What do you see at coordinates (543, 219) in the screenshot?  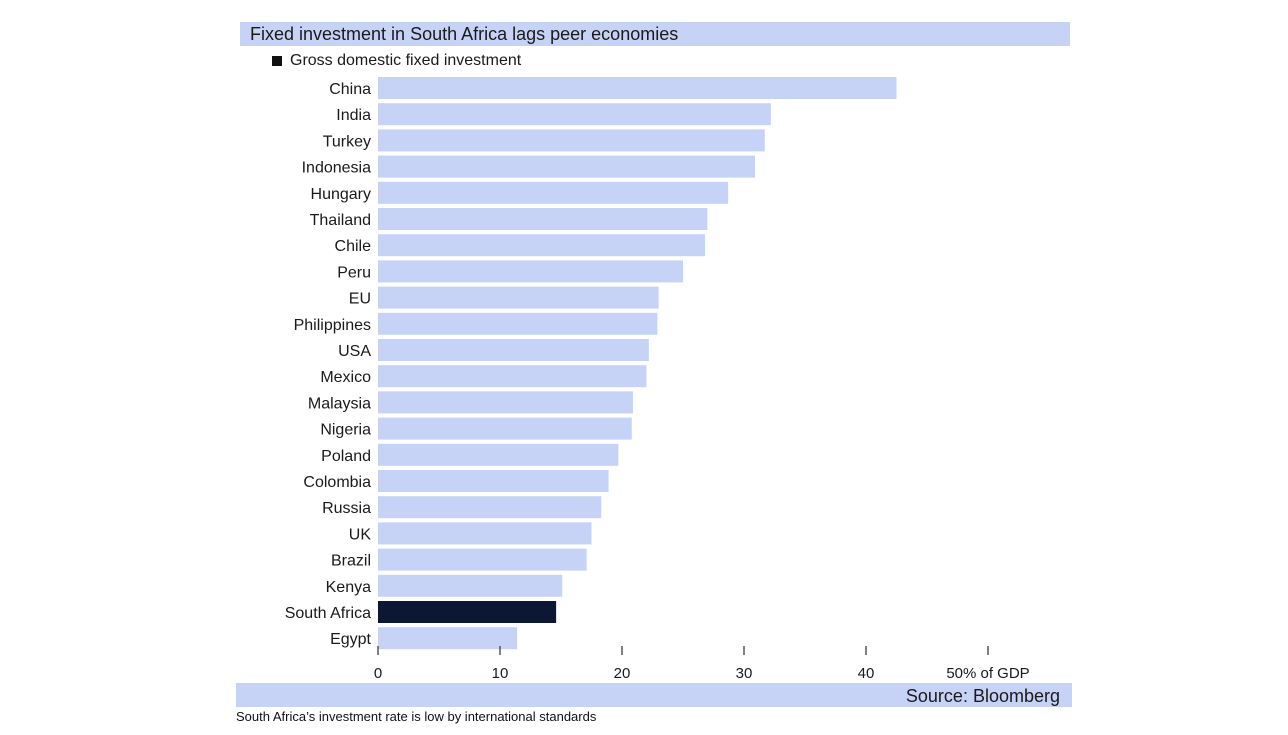 I see `bar-thailand` at bounding box center [543, 219].